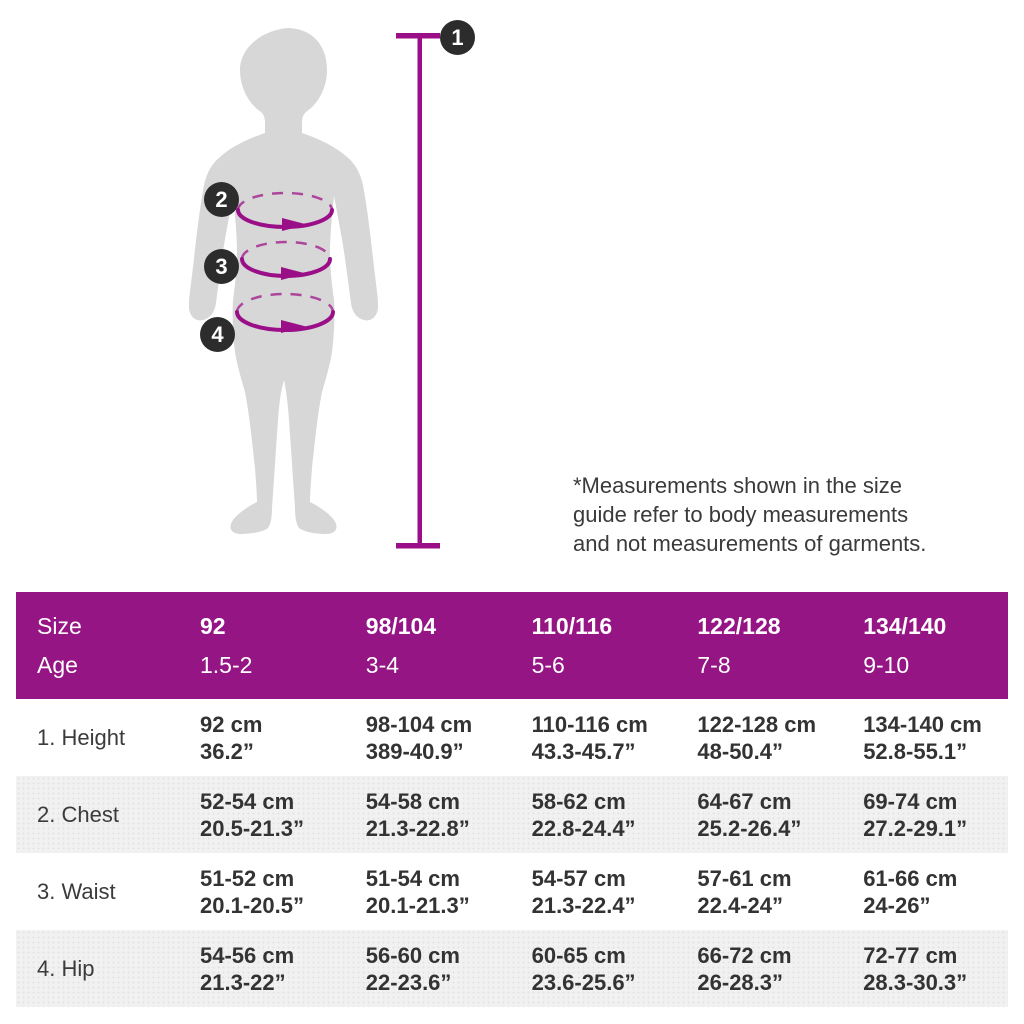 This screenshot has height=1024, width=1024. What do you see at coordinates (572, 626) in the screenshot?
I see `size-col-110-116: 110/116` at bounding box center [572, 626].